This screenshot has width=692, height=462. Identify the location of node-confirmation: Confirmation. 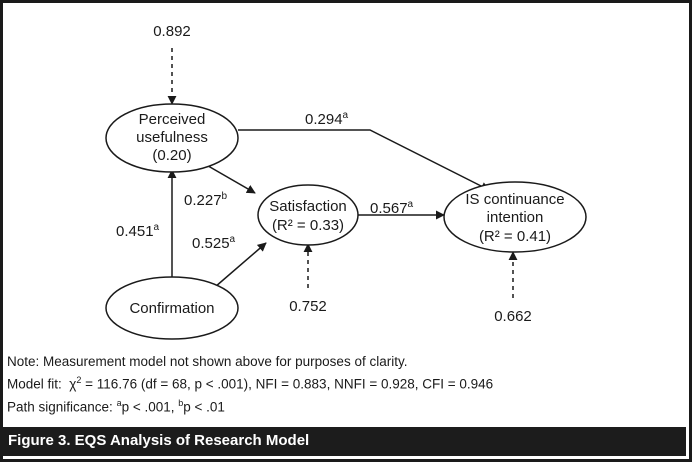
(172, 308).